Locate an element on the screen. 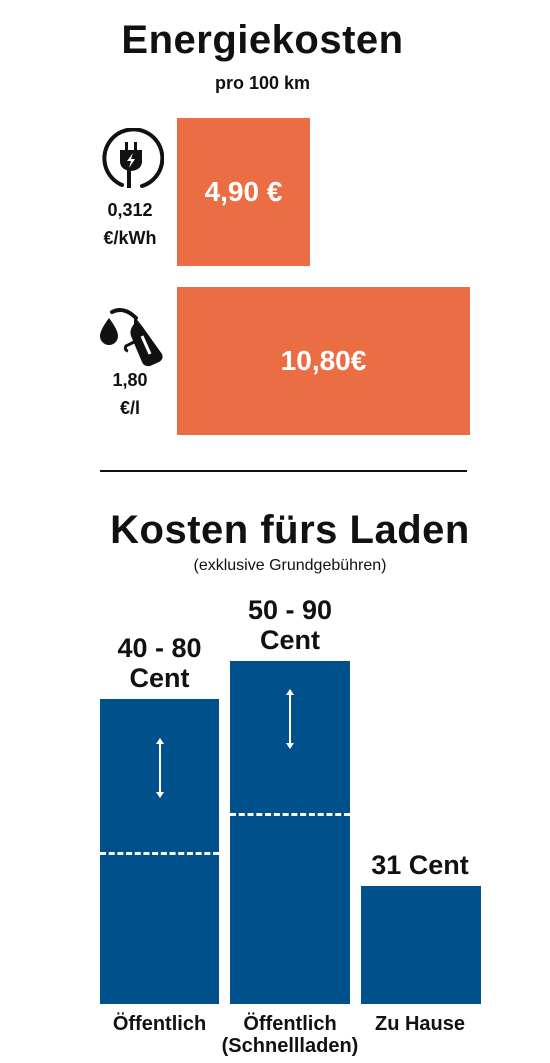  category-label-public-line: Öffentlich is located at coordinates (159, 1024).